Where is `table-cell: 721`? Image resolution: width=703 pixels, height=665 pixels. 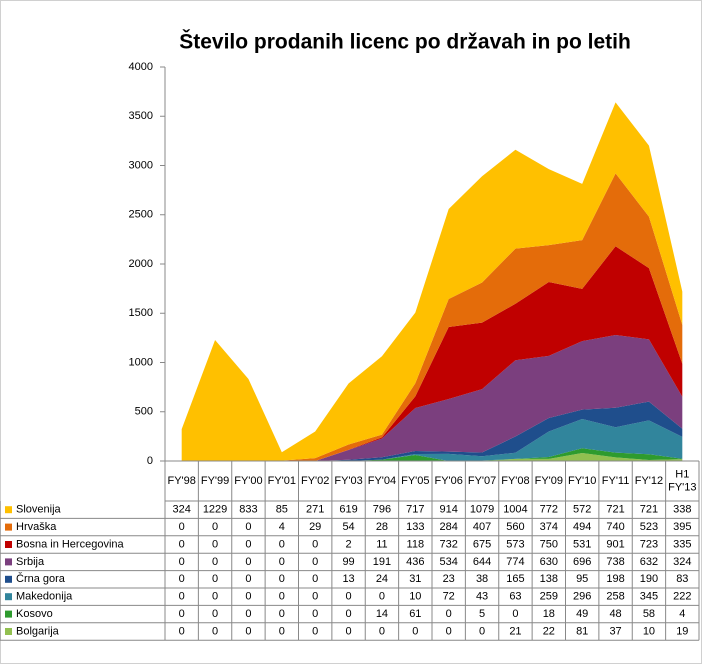
table-cell: 721 is located at coordinates (615, 510).